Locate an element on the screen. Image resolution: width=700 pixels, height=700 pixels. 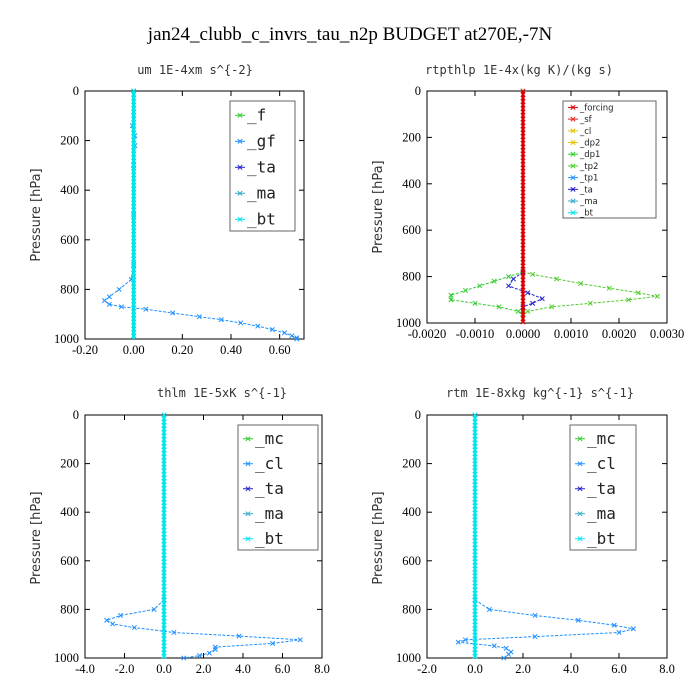
legend: _mc _cl _ta _ma _bt is located at coordinates (278, 487).